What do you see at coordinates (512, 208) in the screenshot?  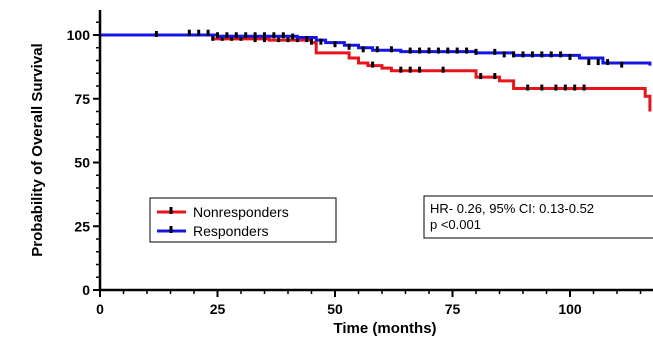 I see `annotation-hr-text: HR- 0.26, 95% CI: 0.13-0.52` at bounding box center [512, 208].